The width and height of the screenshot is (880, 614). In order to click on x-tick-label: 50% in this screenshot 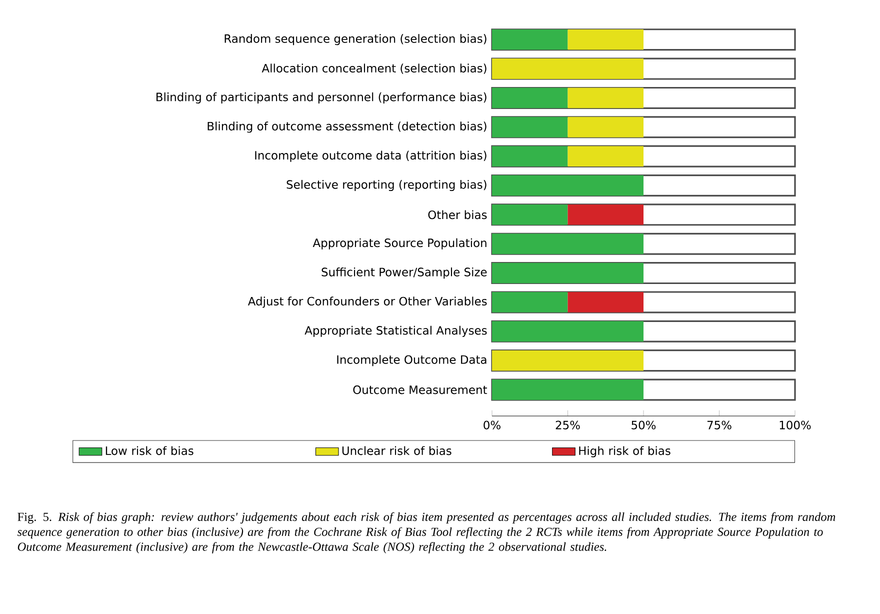, I will do `click(644, 425)`.